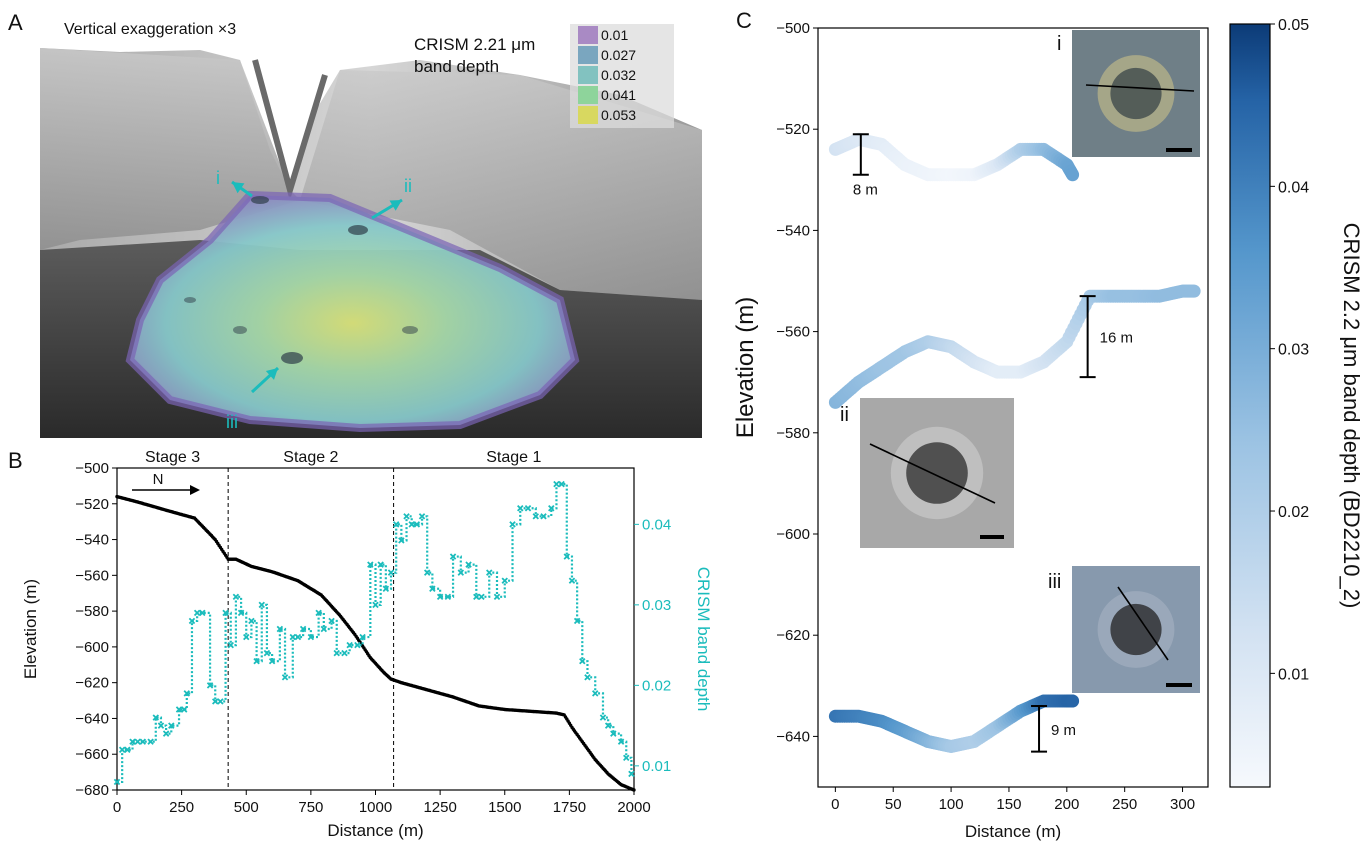 Image resolution: width=1368 pixels, height=843 pixels. What do you see at coordinates (1293, 674) in the screenshot?
I see `colorbar-tick-label: 0.01` at bounding box center [1293, 674].